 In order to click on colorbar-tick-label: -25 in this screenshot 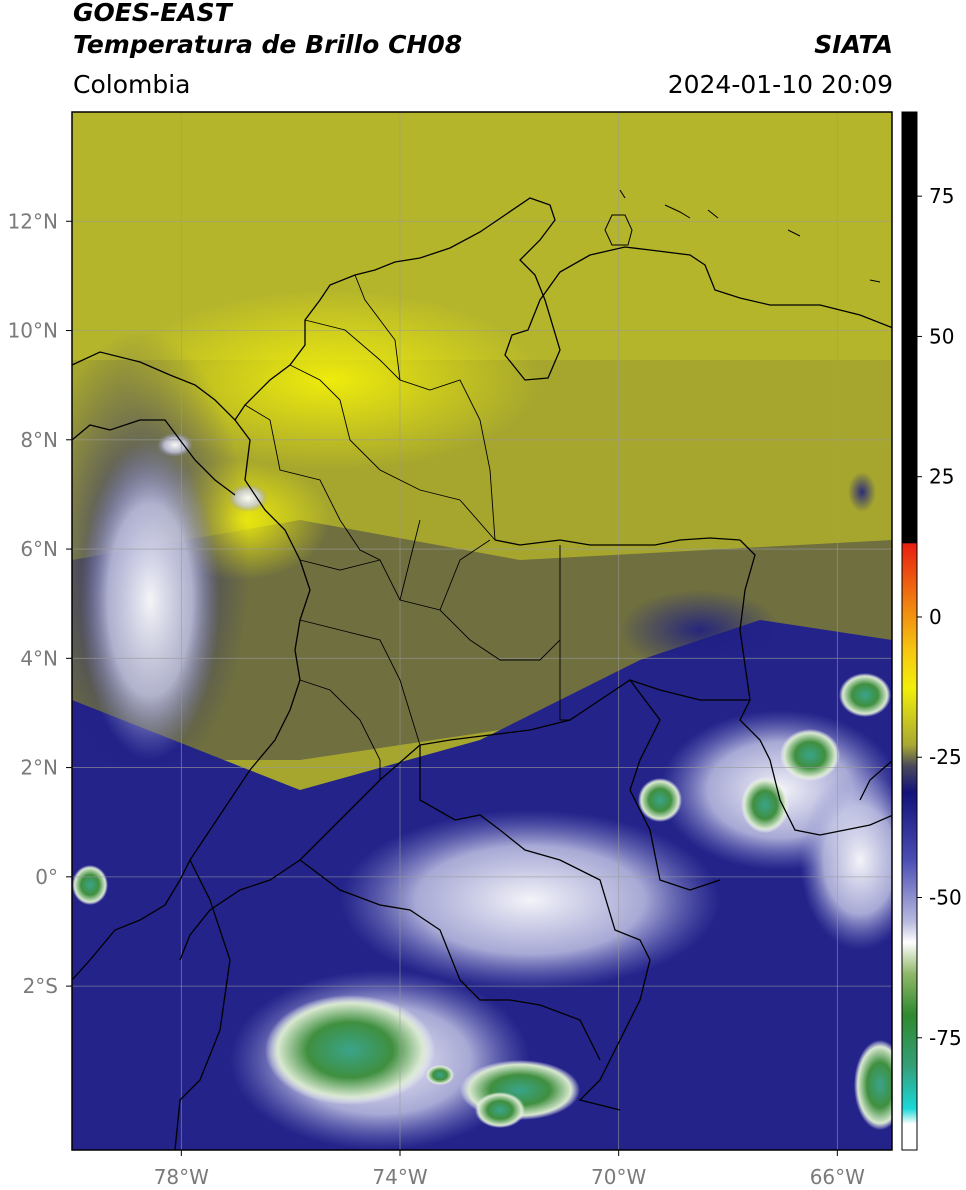, I will do `click(945, 757)`.